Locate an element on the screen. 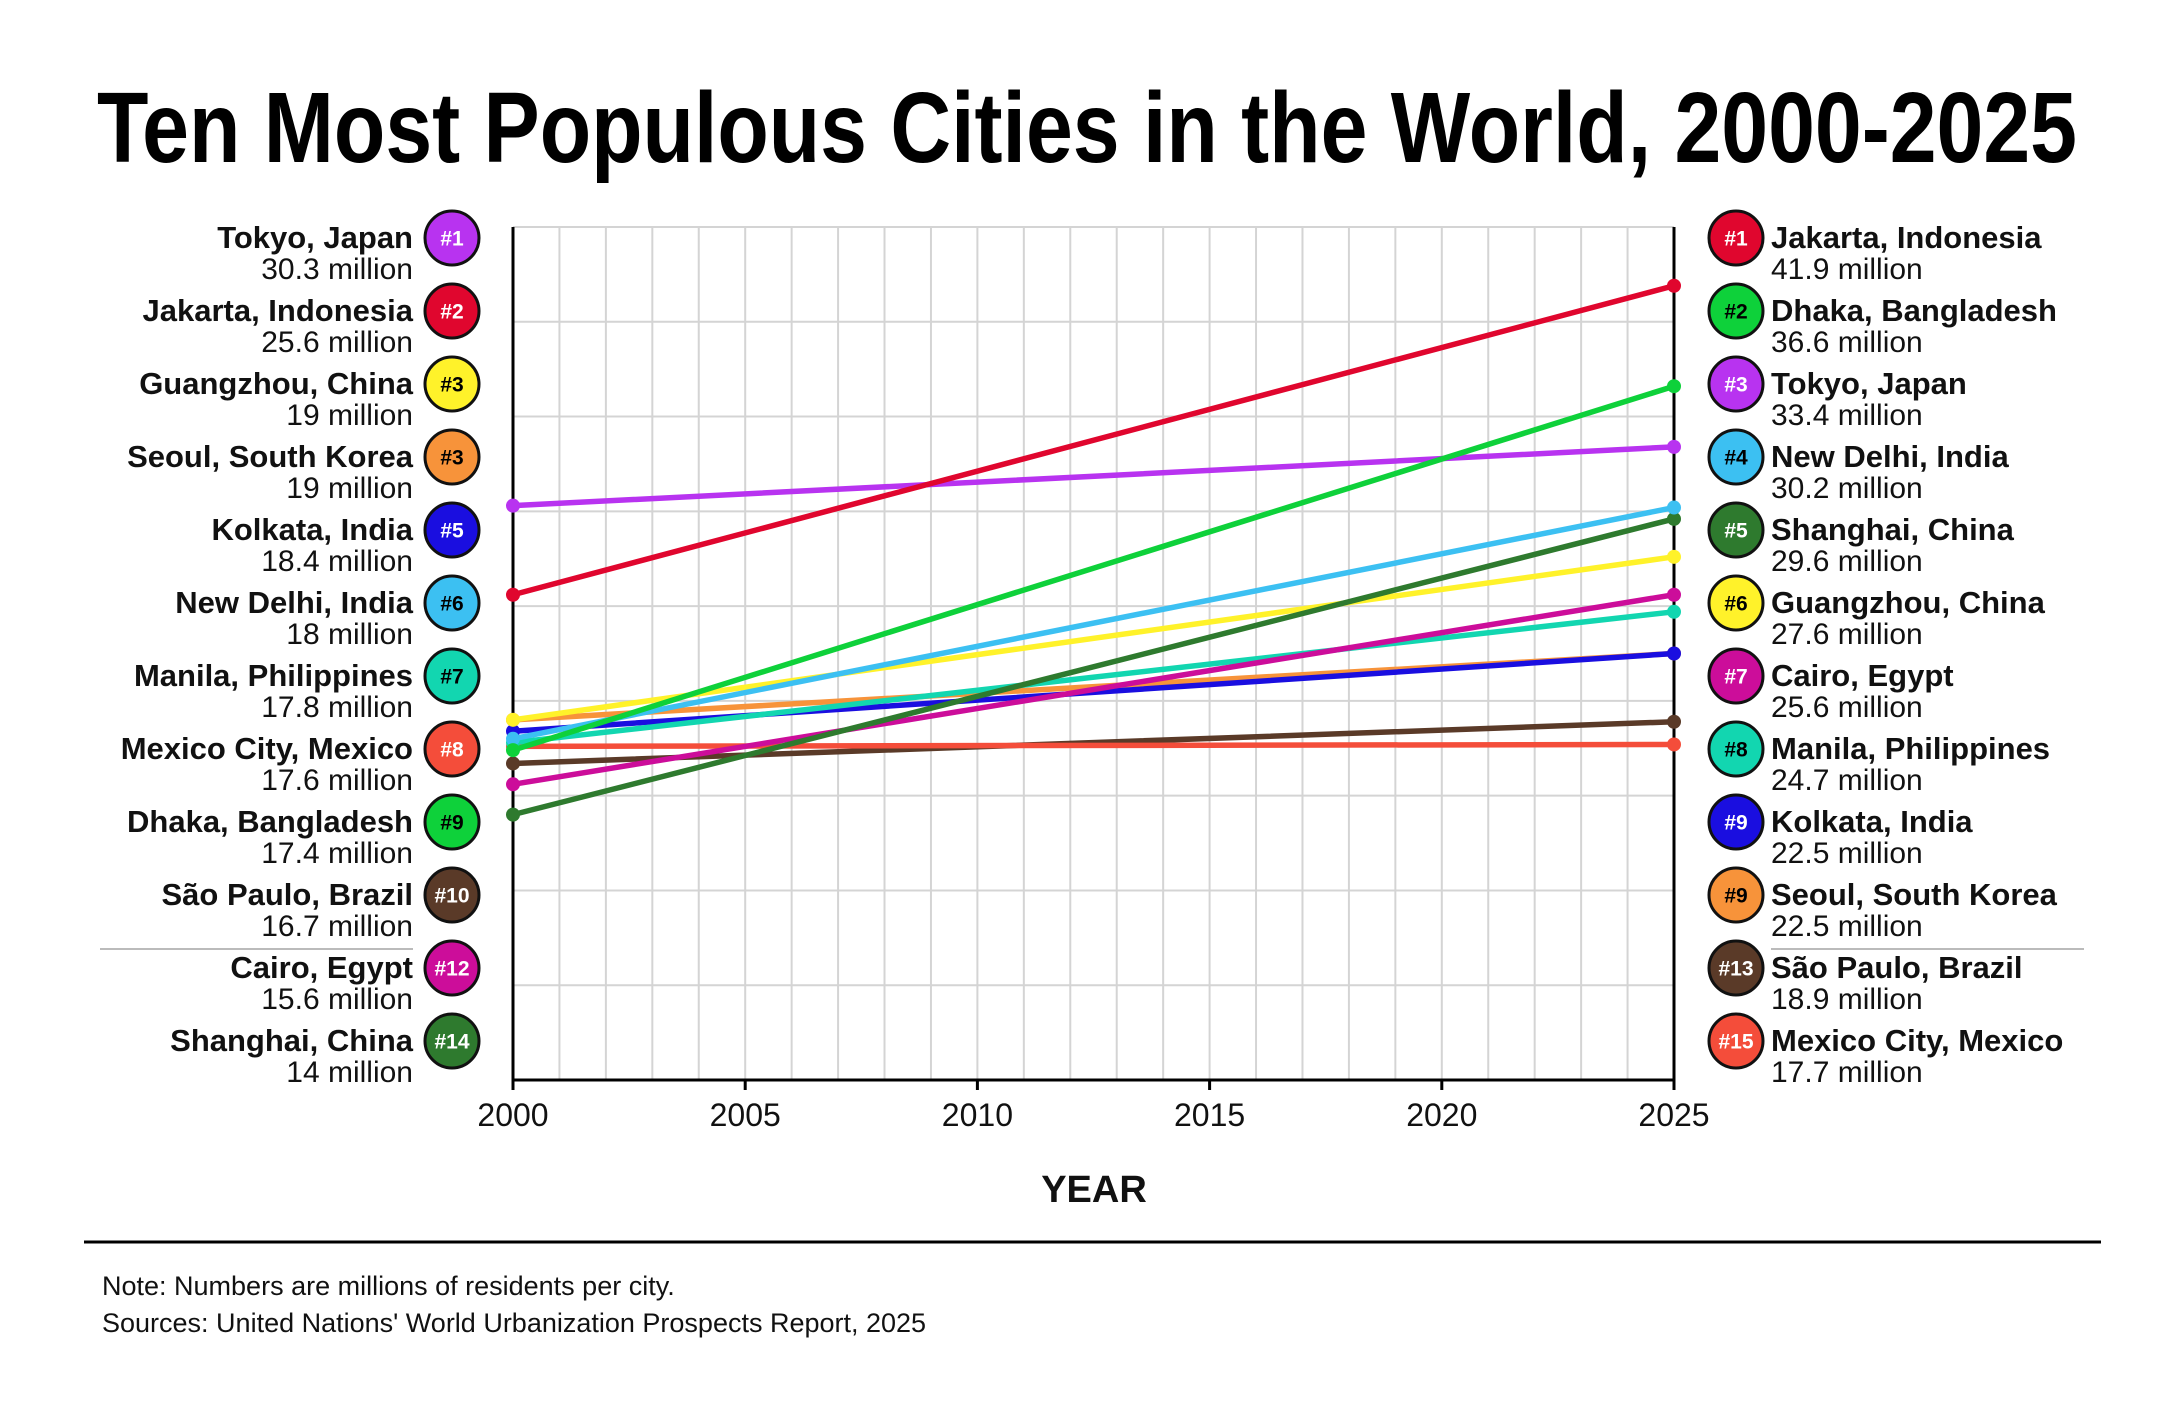  city-population: 33.4 million is located at coordinates (1847, 415).